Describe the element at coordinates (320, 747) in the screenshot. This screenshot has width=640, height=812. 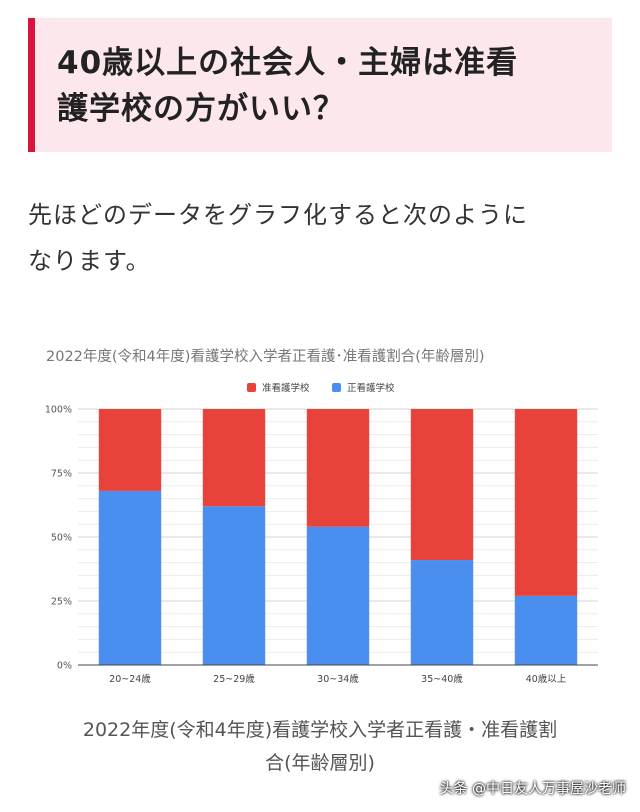
I see `image-caption: 2022年度(令和4年度)看護学校入学者正看護・准看護割 合(年齢層別)` at that location.